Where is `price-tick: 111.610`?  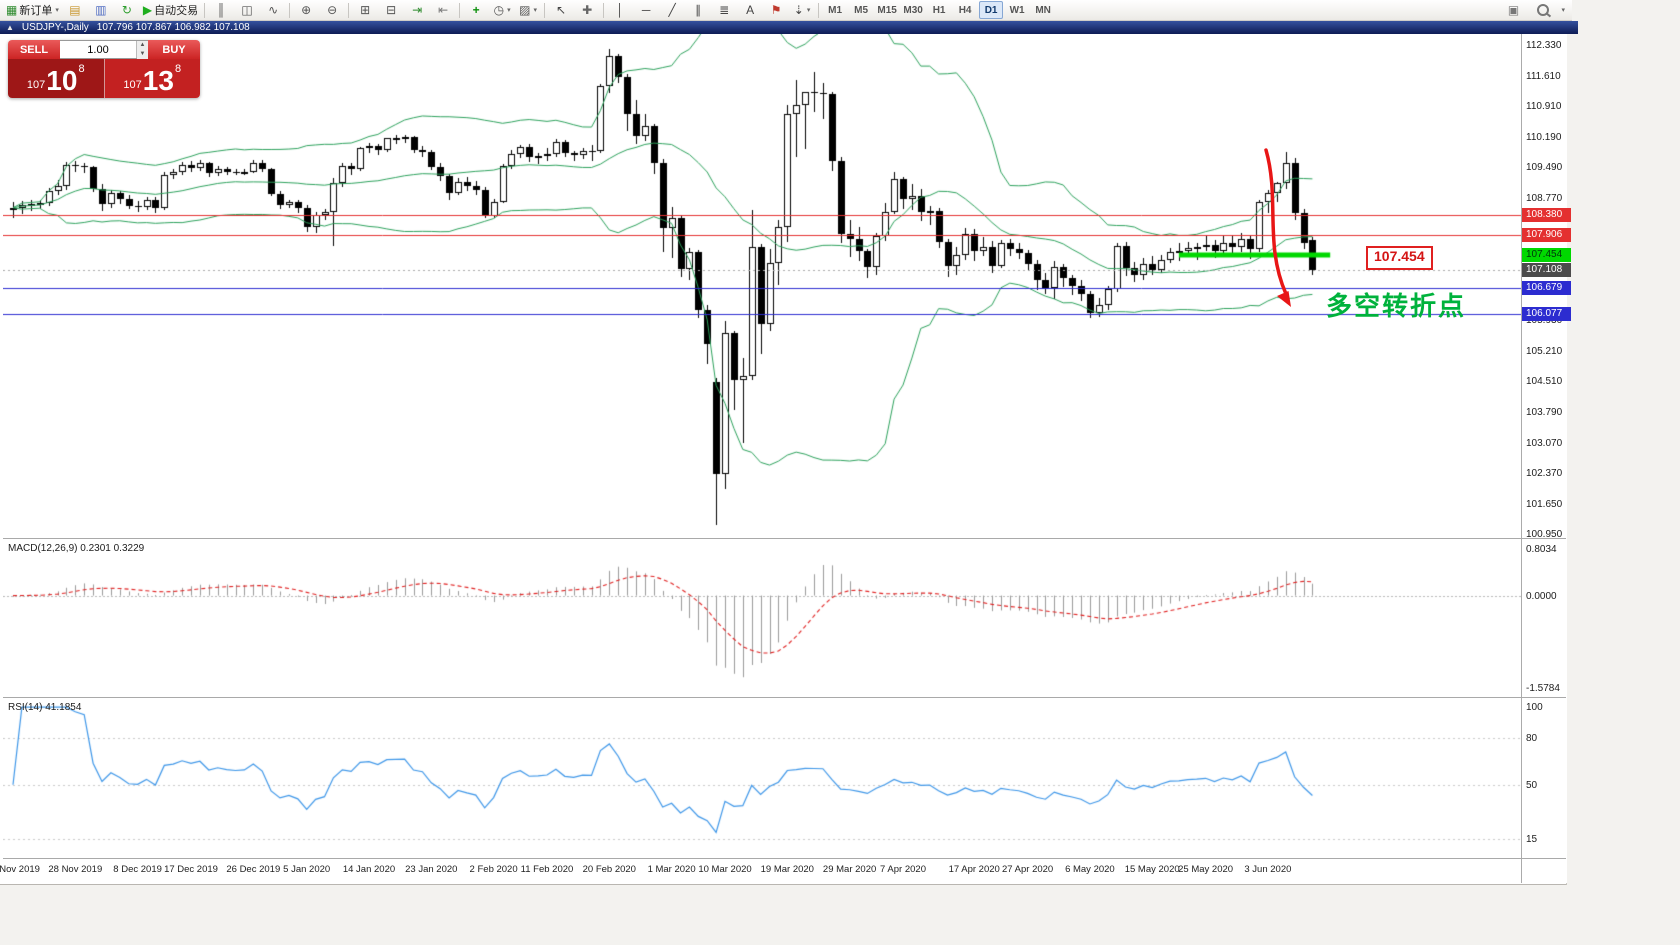 price-tick: 111.610 is located at coordinates (1543, 77).